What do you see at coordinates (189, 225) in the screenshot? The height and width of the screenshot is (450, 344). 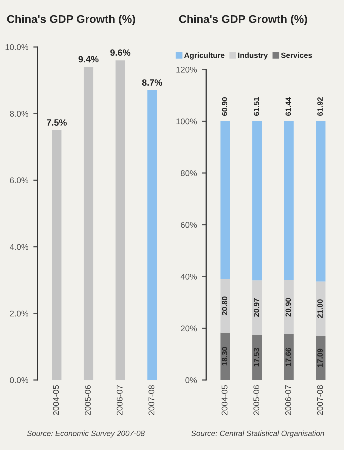 I see `y-tick-label: 60%` at bounding box center [189, 225].